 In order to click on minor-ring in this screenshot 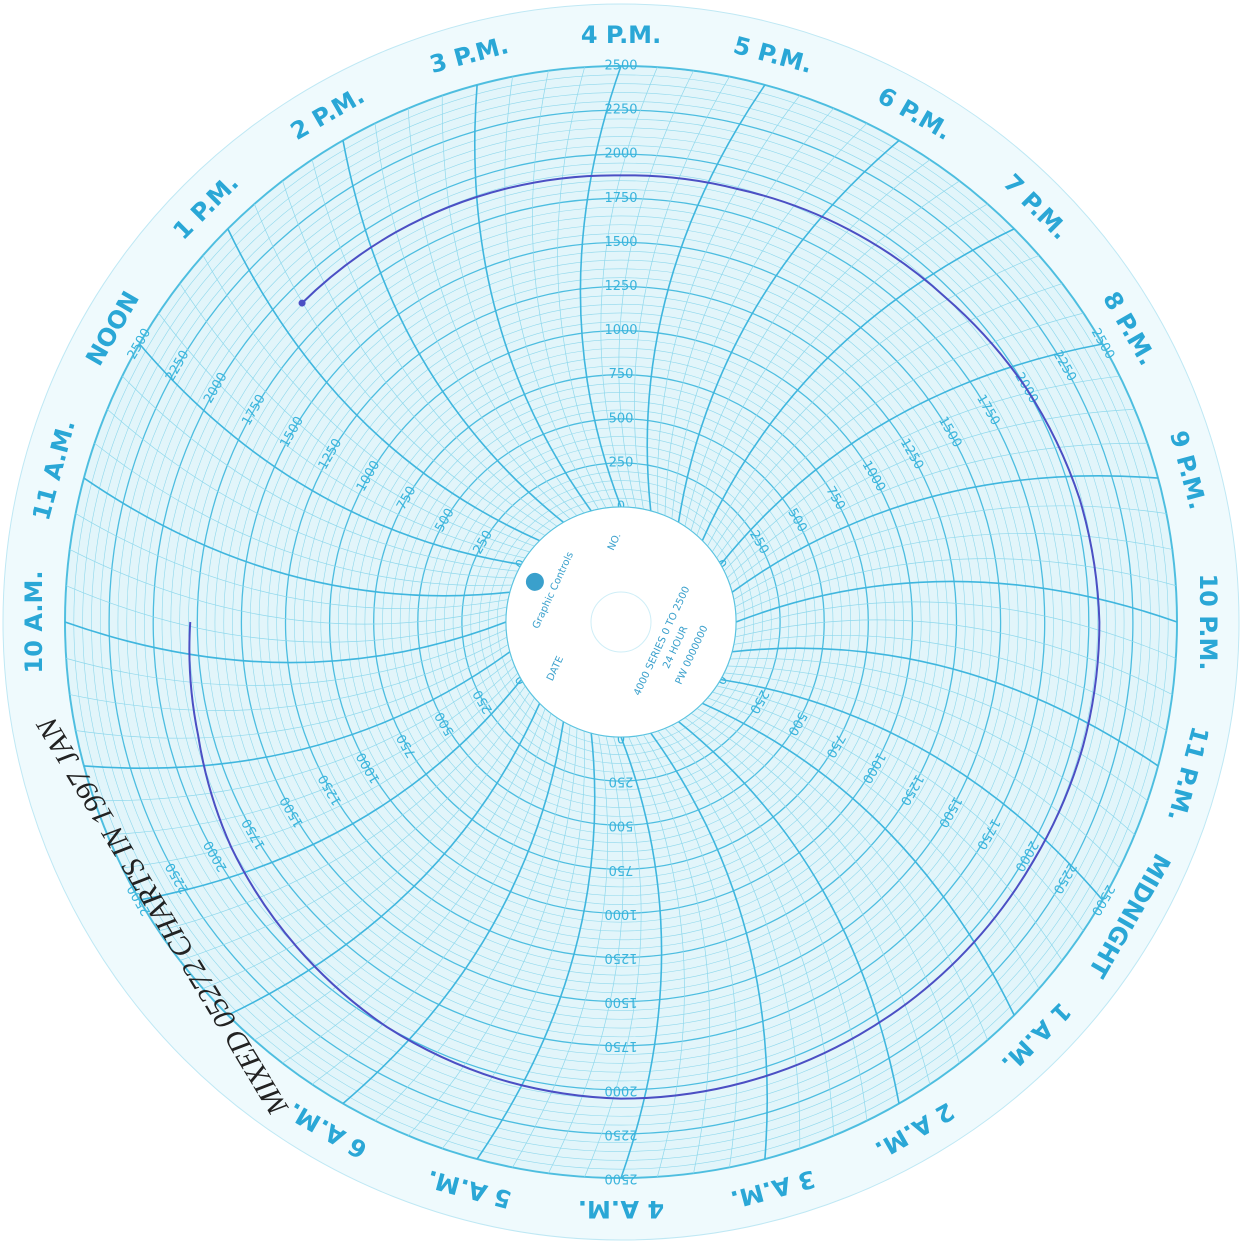, I will do `click(621, 622)`.